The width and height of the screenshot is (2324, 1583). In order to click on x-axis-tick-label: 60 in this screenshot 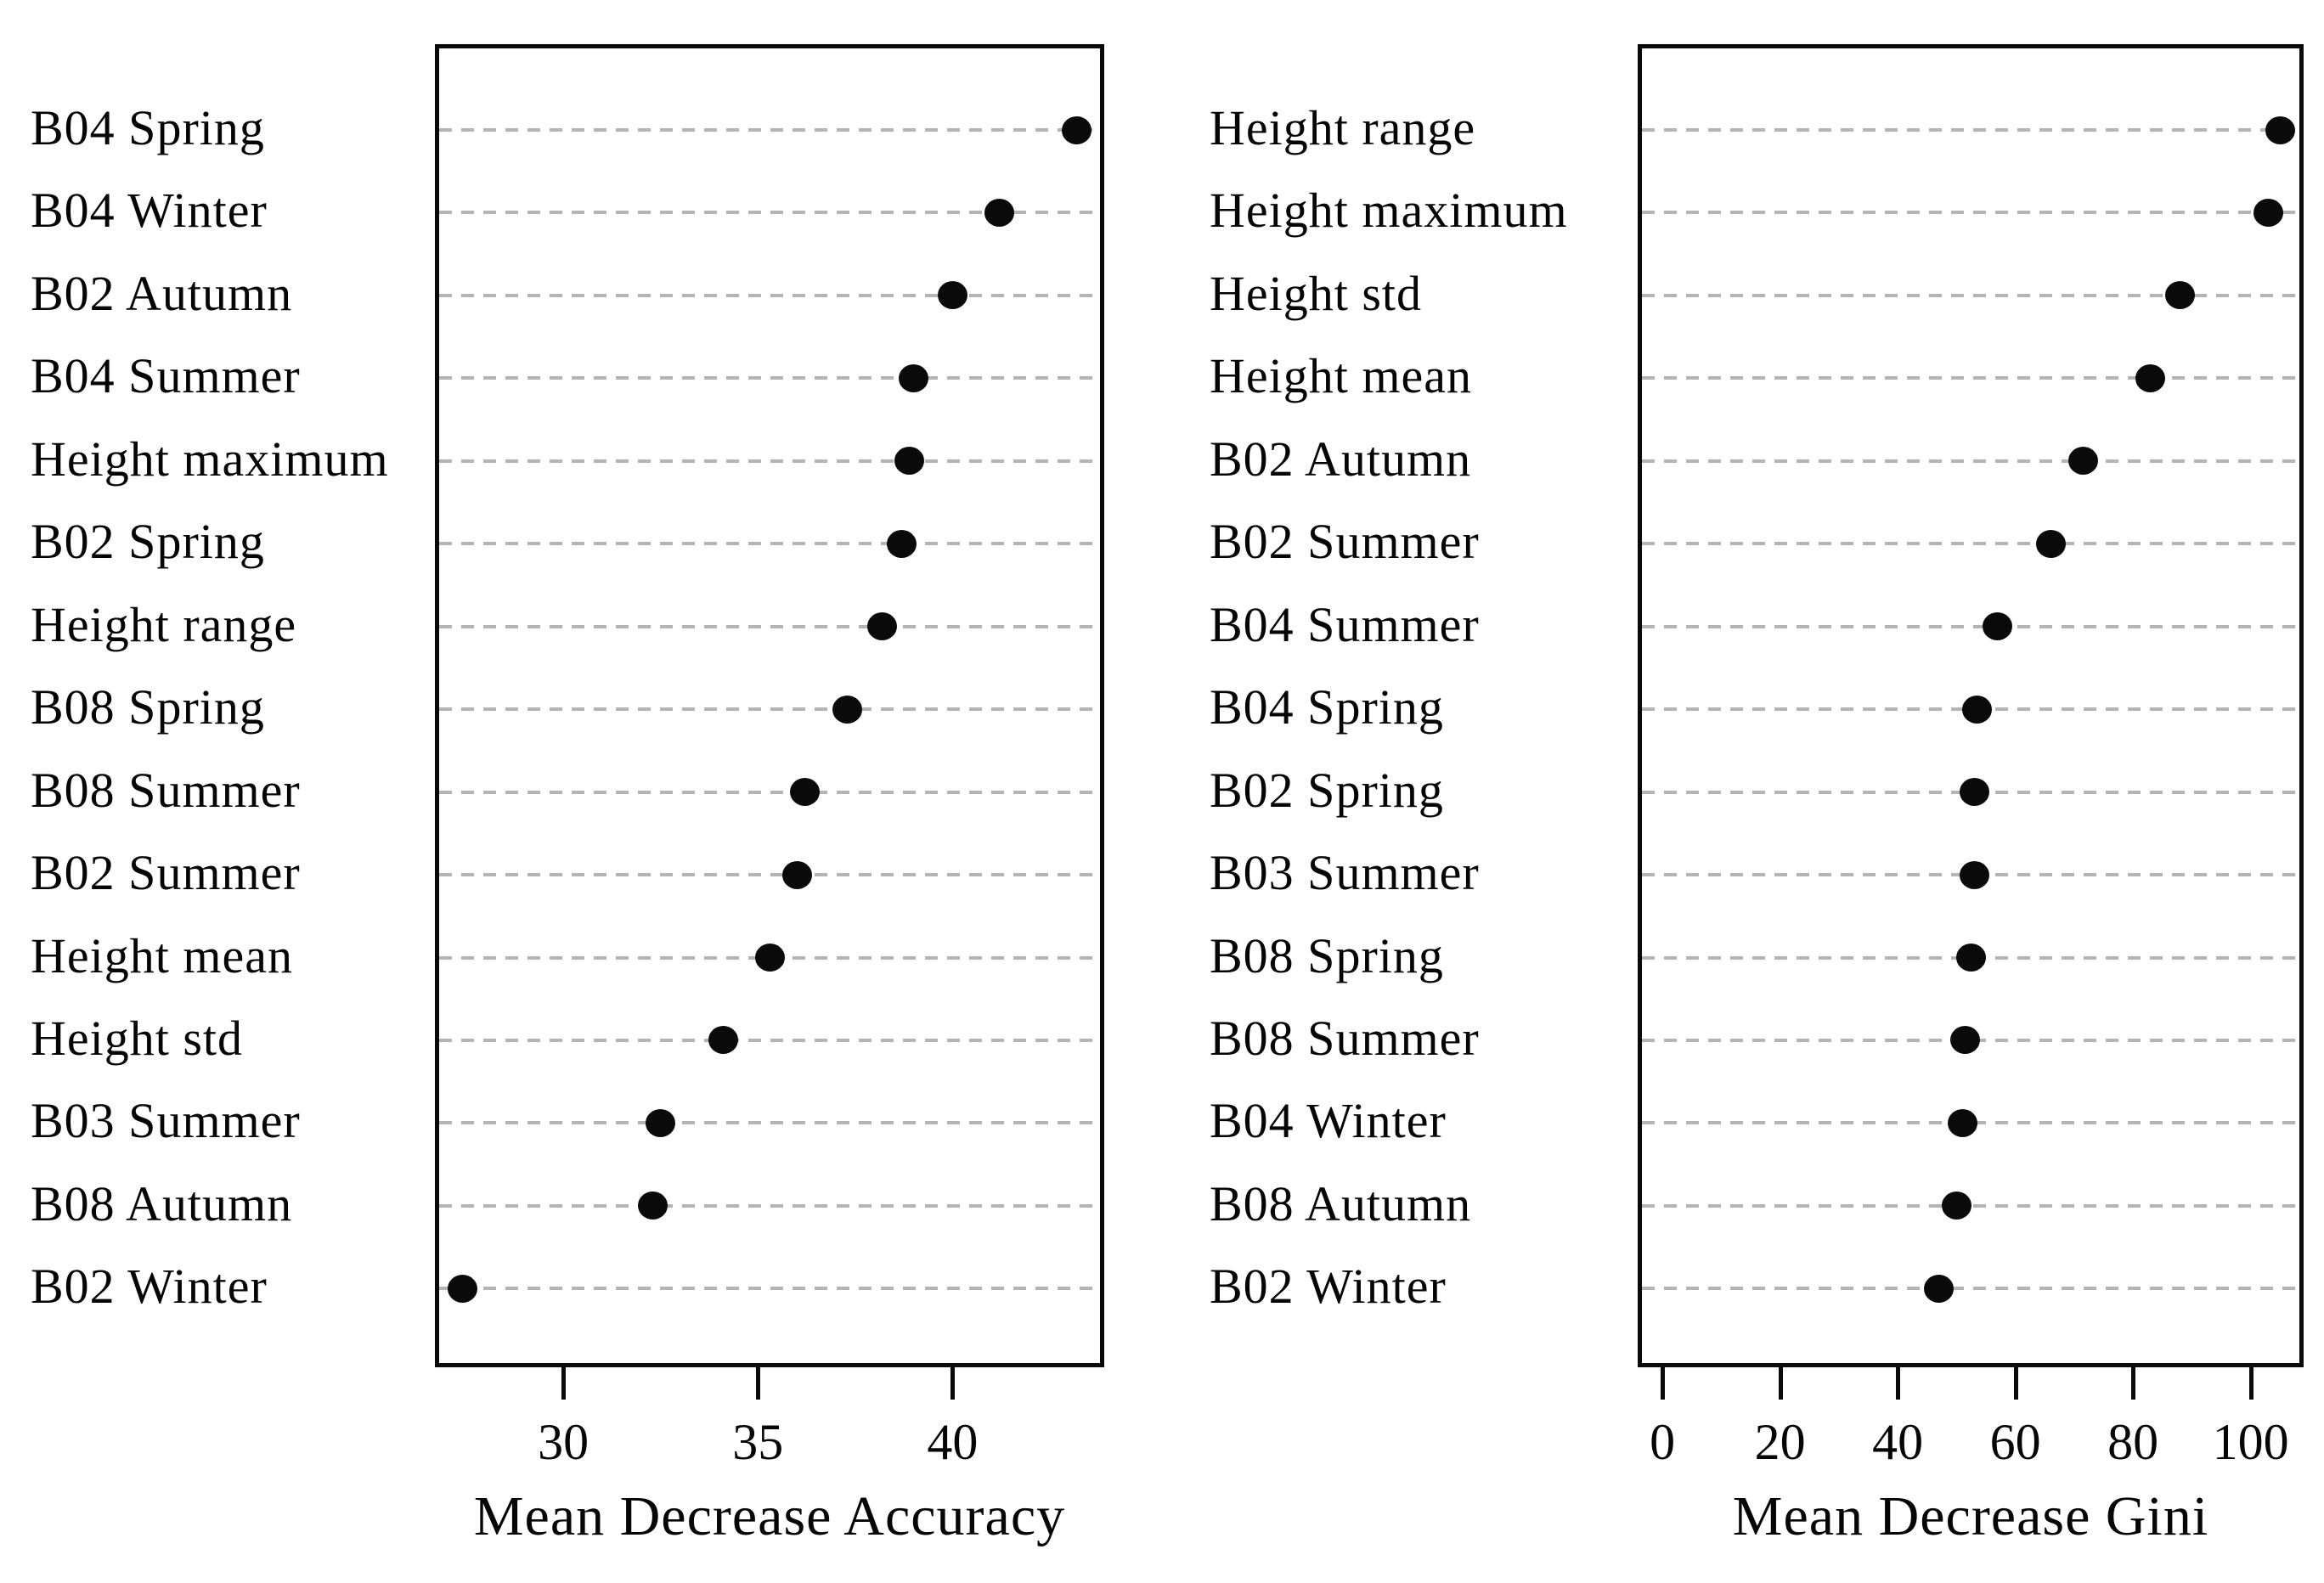, I will do `click(2015, 1442)`.